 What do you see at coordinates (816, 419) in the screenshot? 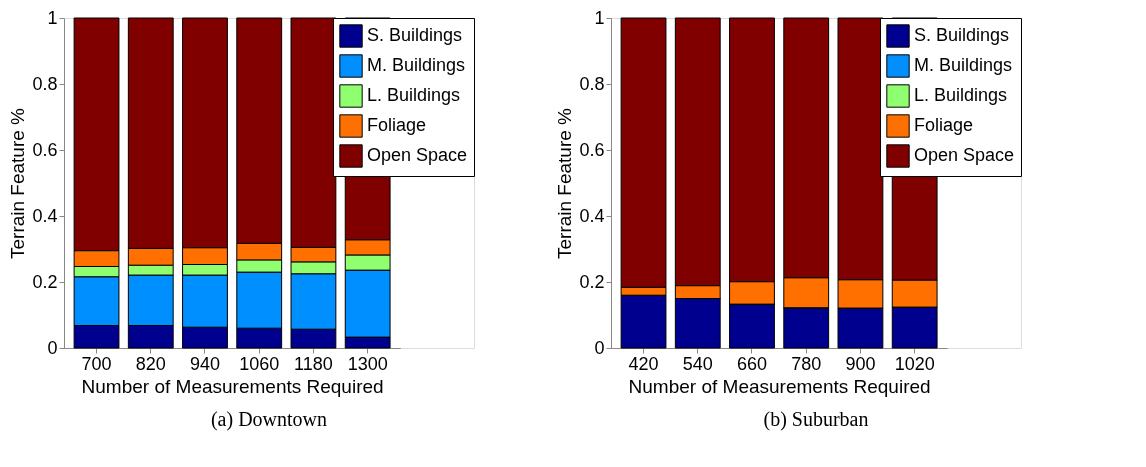
I see `text: (b) Suburban` at bounding box center [816, 419].